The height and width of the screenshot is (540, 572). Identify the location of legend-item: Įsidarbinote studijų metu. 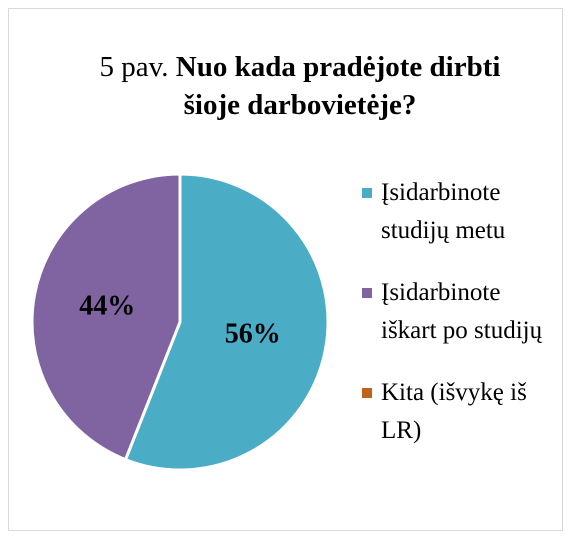
(460, 212).